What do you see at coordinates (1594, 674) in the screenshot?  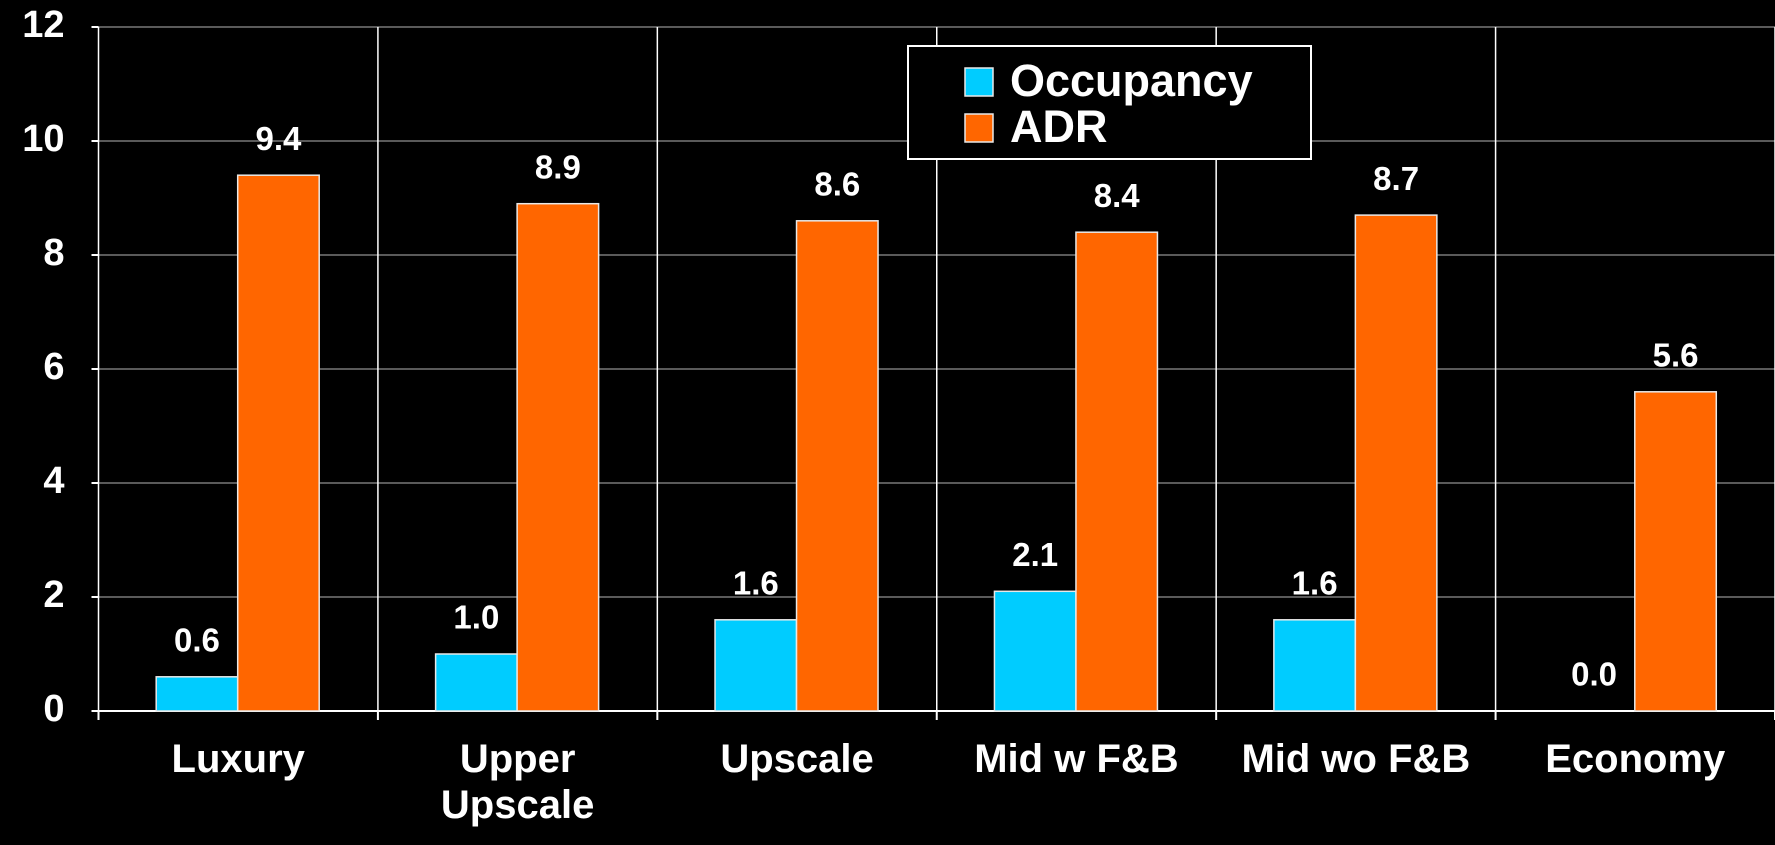 I see `data-label: 0.0` at bounding box center [1594, 674].